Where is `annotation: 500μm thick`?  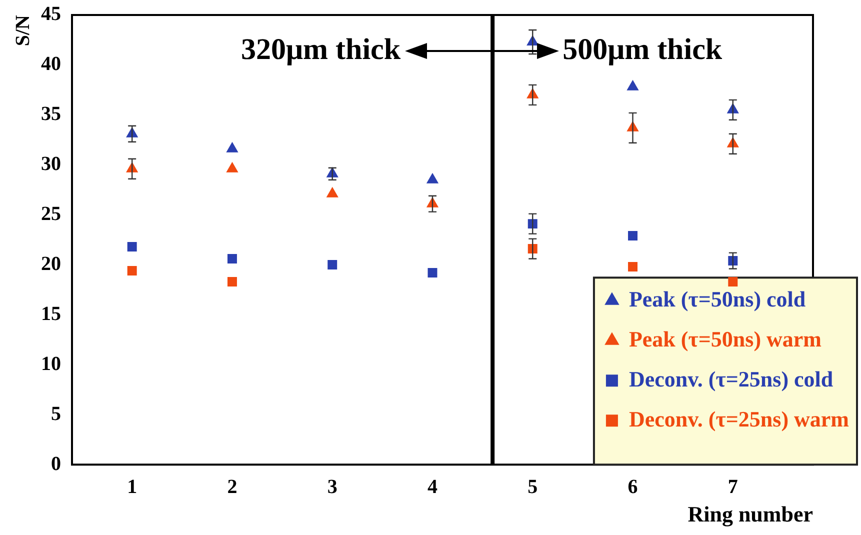
annotation: 500μm thick is located at coordinates (642, 49).